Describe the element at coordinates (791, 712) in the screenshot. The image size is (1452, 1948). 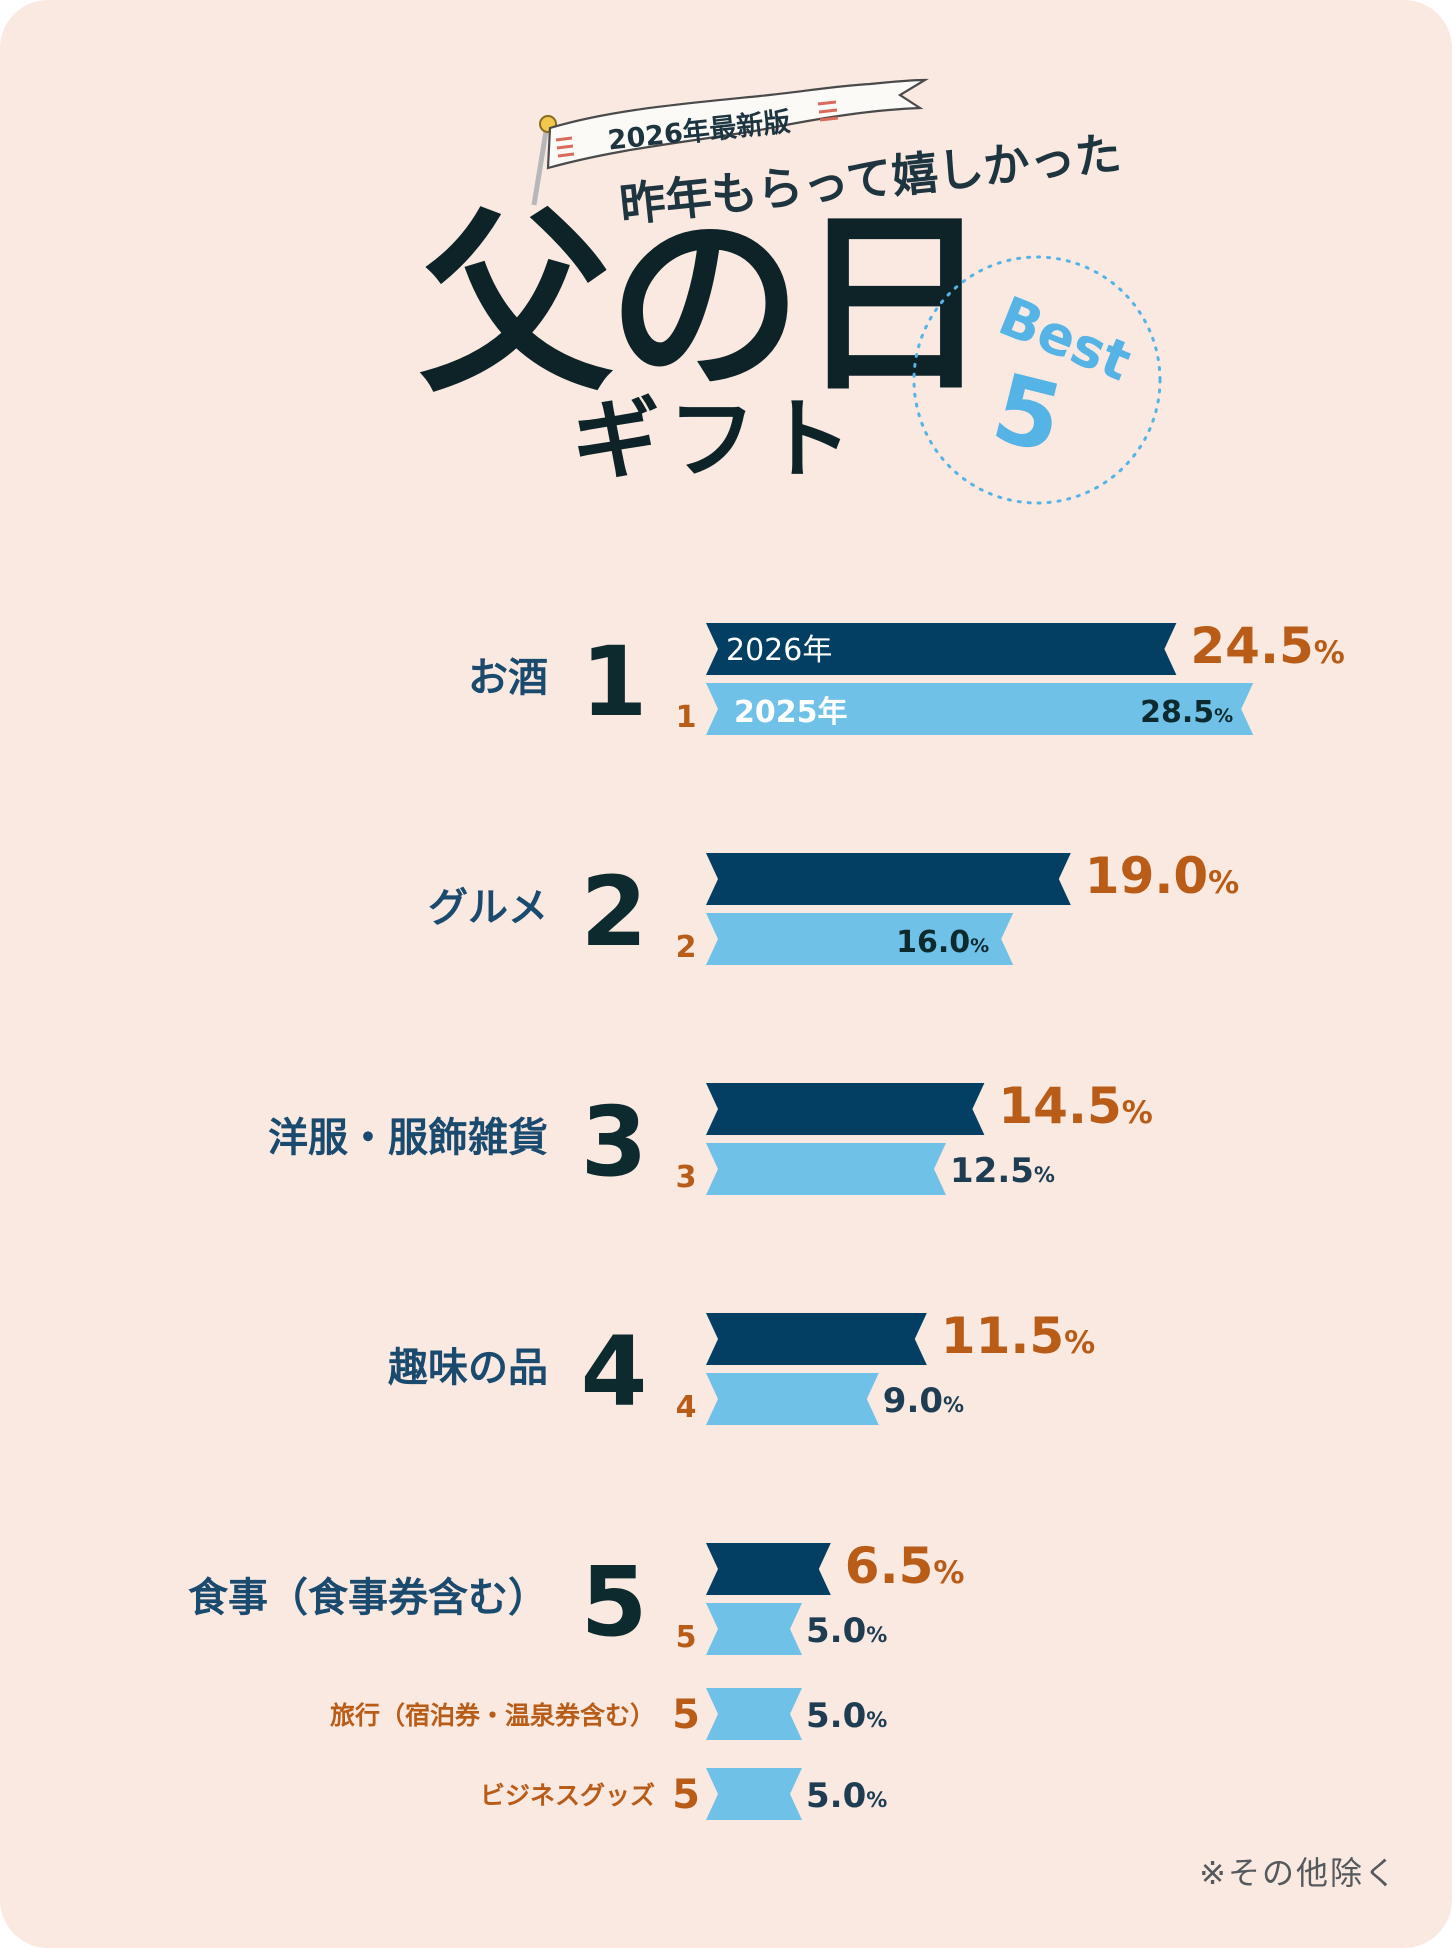
I see `legend-2025-label: 2025年` at that location.